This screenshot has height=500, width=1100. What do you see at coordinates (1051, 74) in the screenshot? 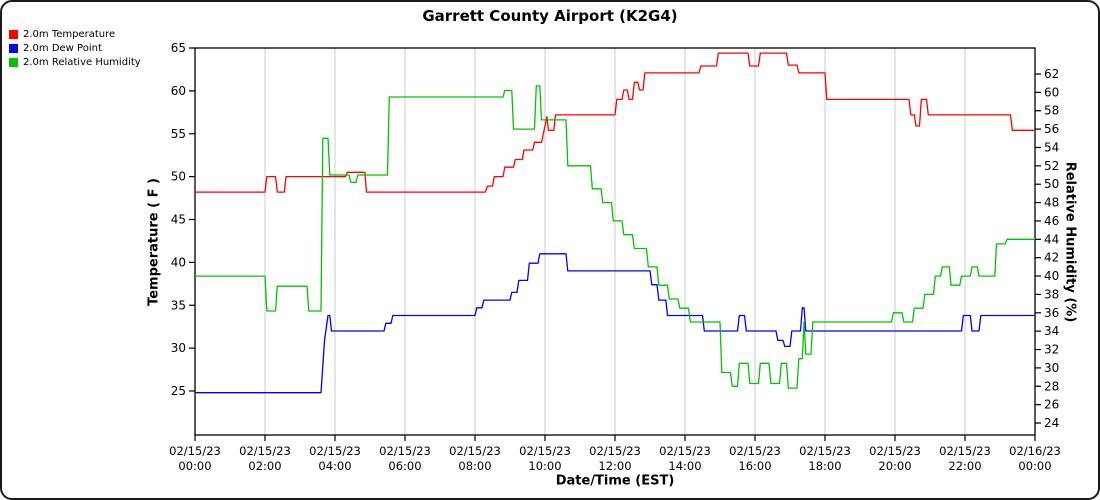
I see `svg-text: 62` at bounding box center [1051, 74].